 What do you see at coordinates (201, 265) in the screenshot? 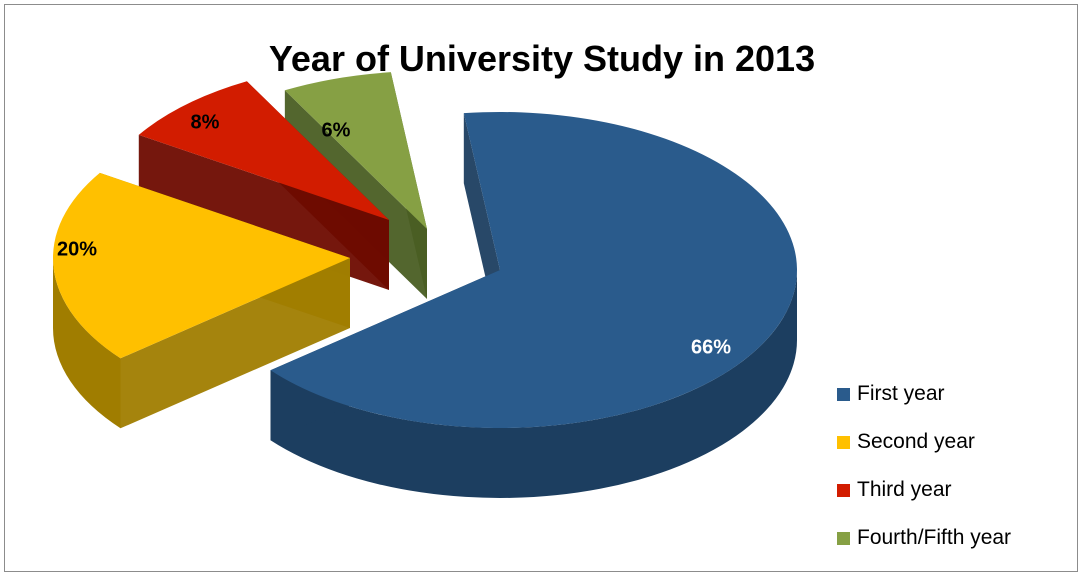
I see `slice-top-second-year` at bounding box center [201, 265].